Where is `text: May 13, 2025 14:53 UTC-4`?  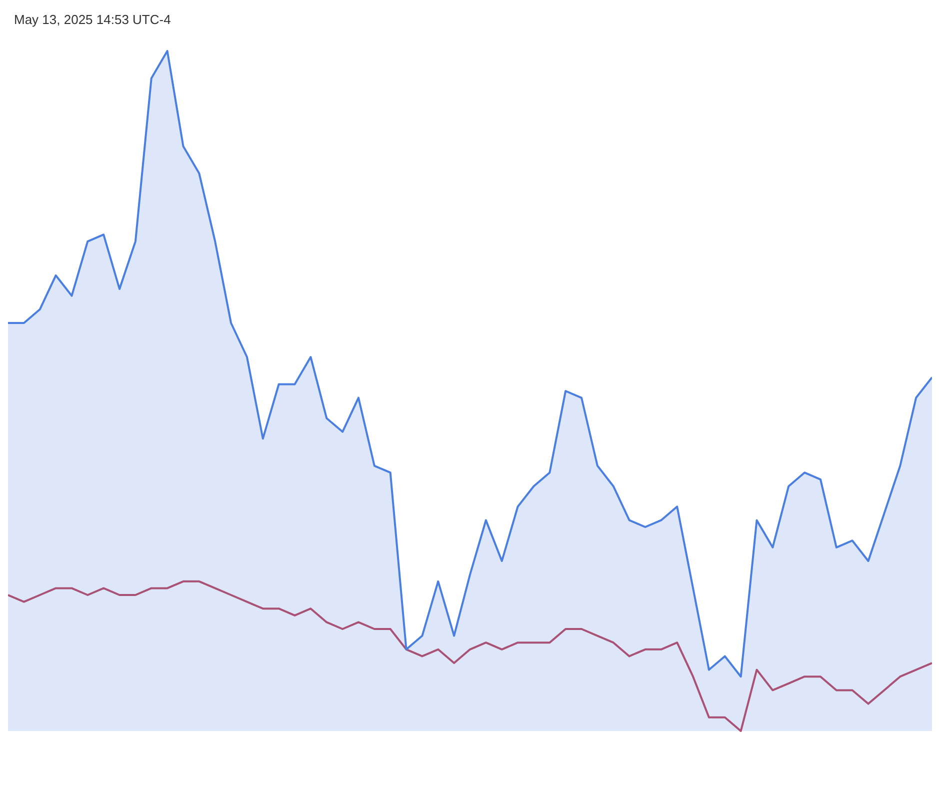
text: May 13, 2025 14:53 UTC-4 is located at coordinates (92, 20).